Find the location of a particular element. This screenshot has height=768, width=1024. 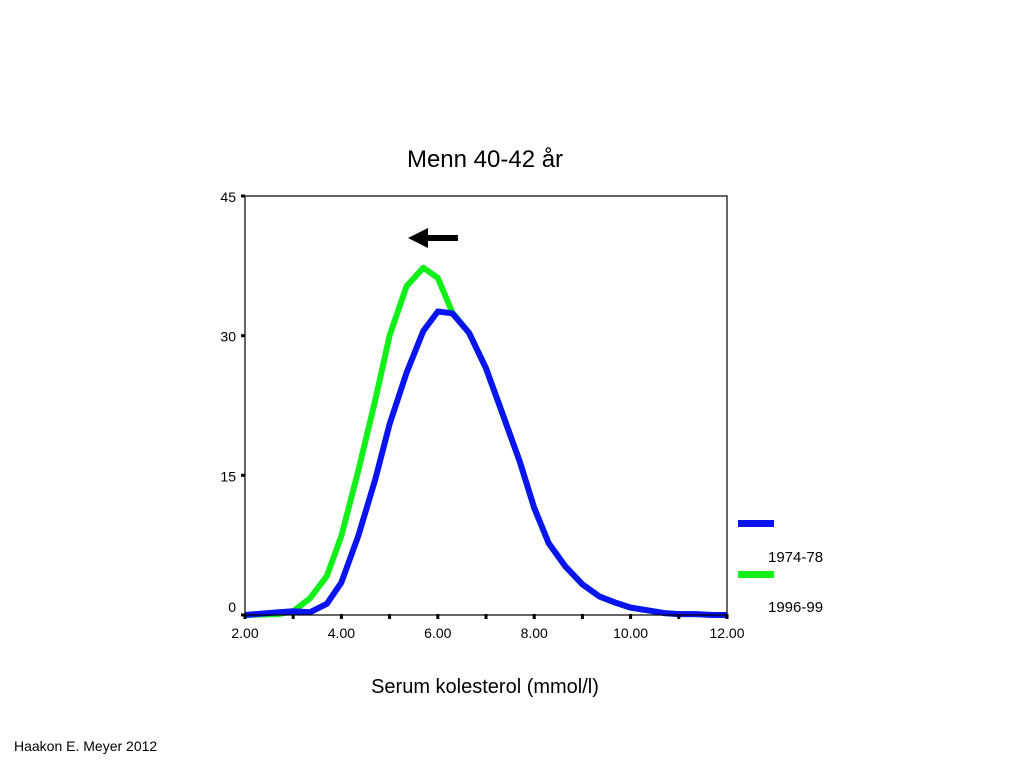

x-axis-label: Serum kolesterol (mmol/l) is located at coordinates (485, 687).